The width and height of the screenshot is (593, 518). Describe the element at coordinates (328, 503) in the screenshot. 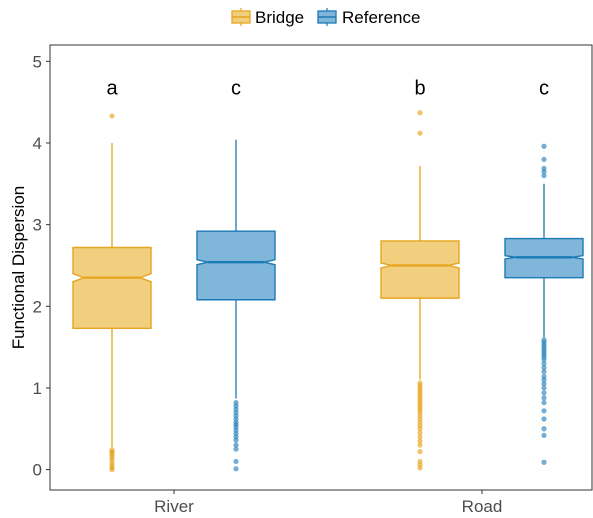

I see `x-axis: River Road` at that location.